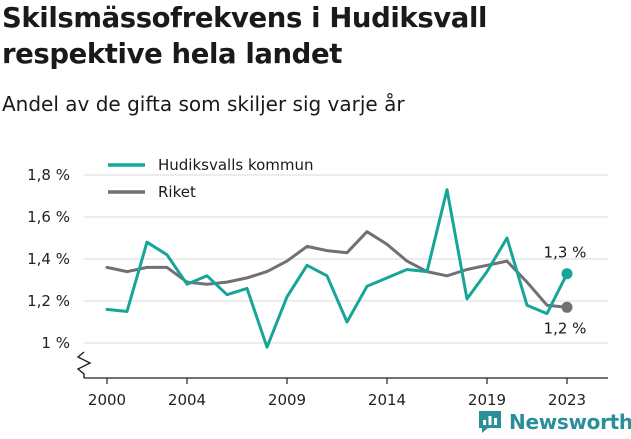 This screenshot has height=439, width=631. What do you see at coordinates (177, 192) in the screenshot?
I see `legend-label: Riket` at bounding box center [177, 192].